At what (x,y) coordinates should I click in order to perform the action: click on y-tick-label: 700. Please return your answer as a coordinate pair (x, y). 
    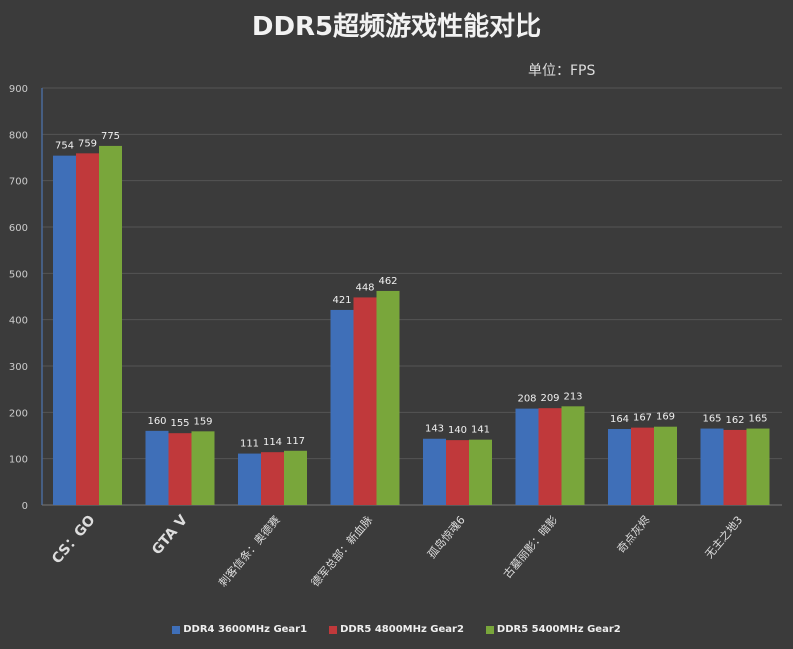
    Looking at the image, I should click on (18, 182).